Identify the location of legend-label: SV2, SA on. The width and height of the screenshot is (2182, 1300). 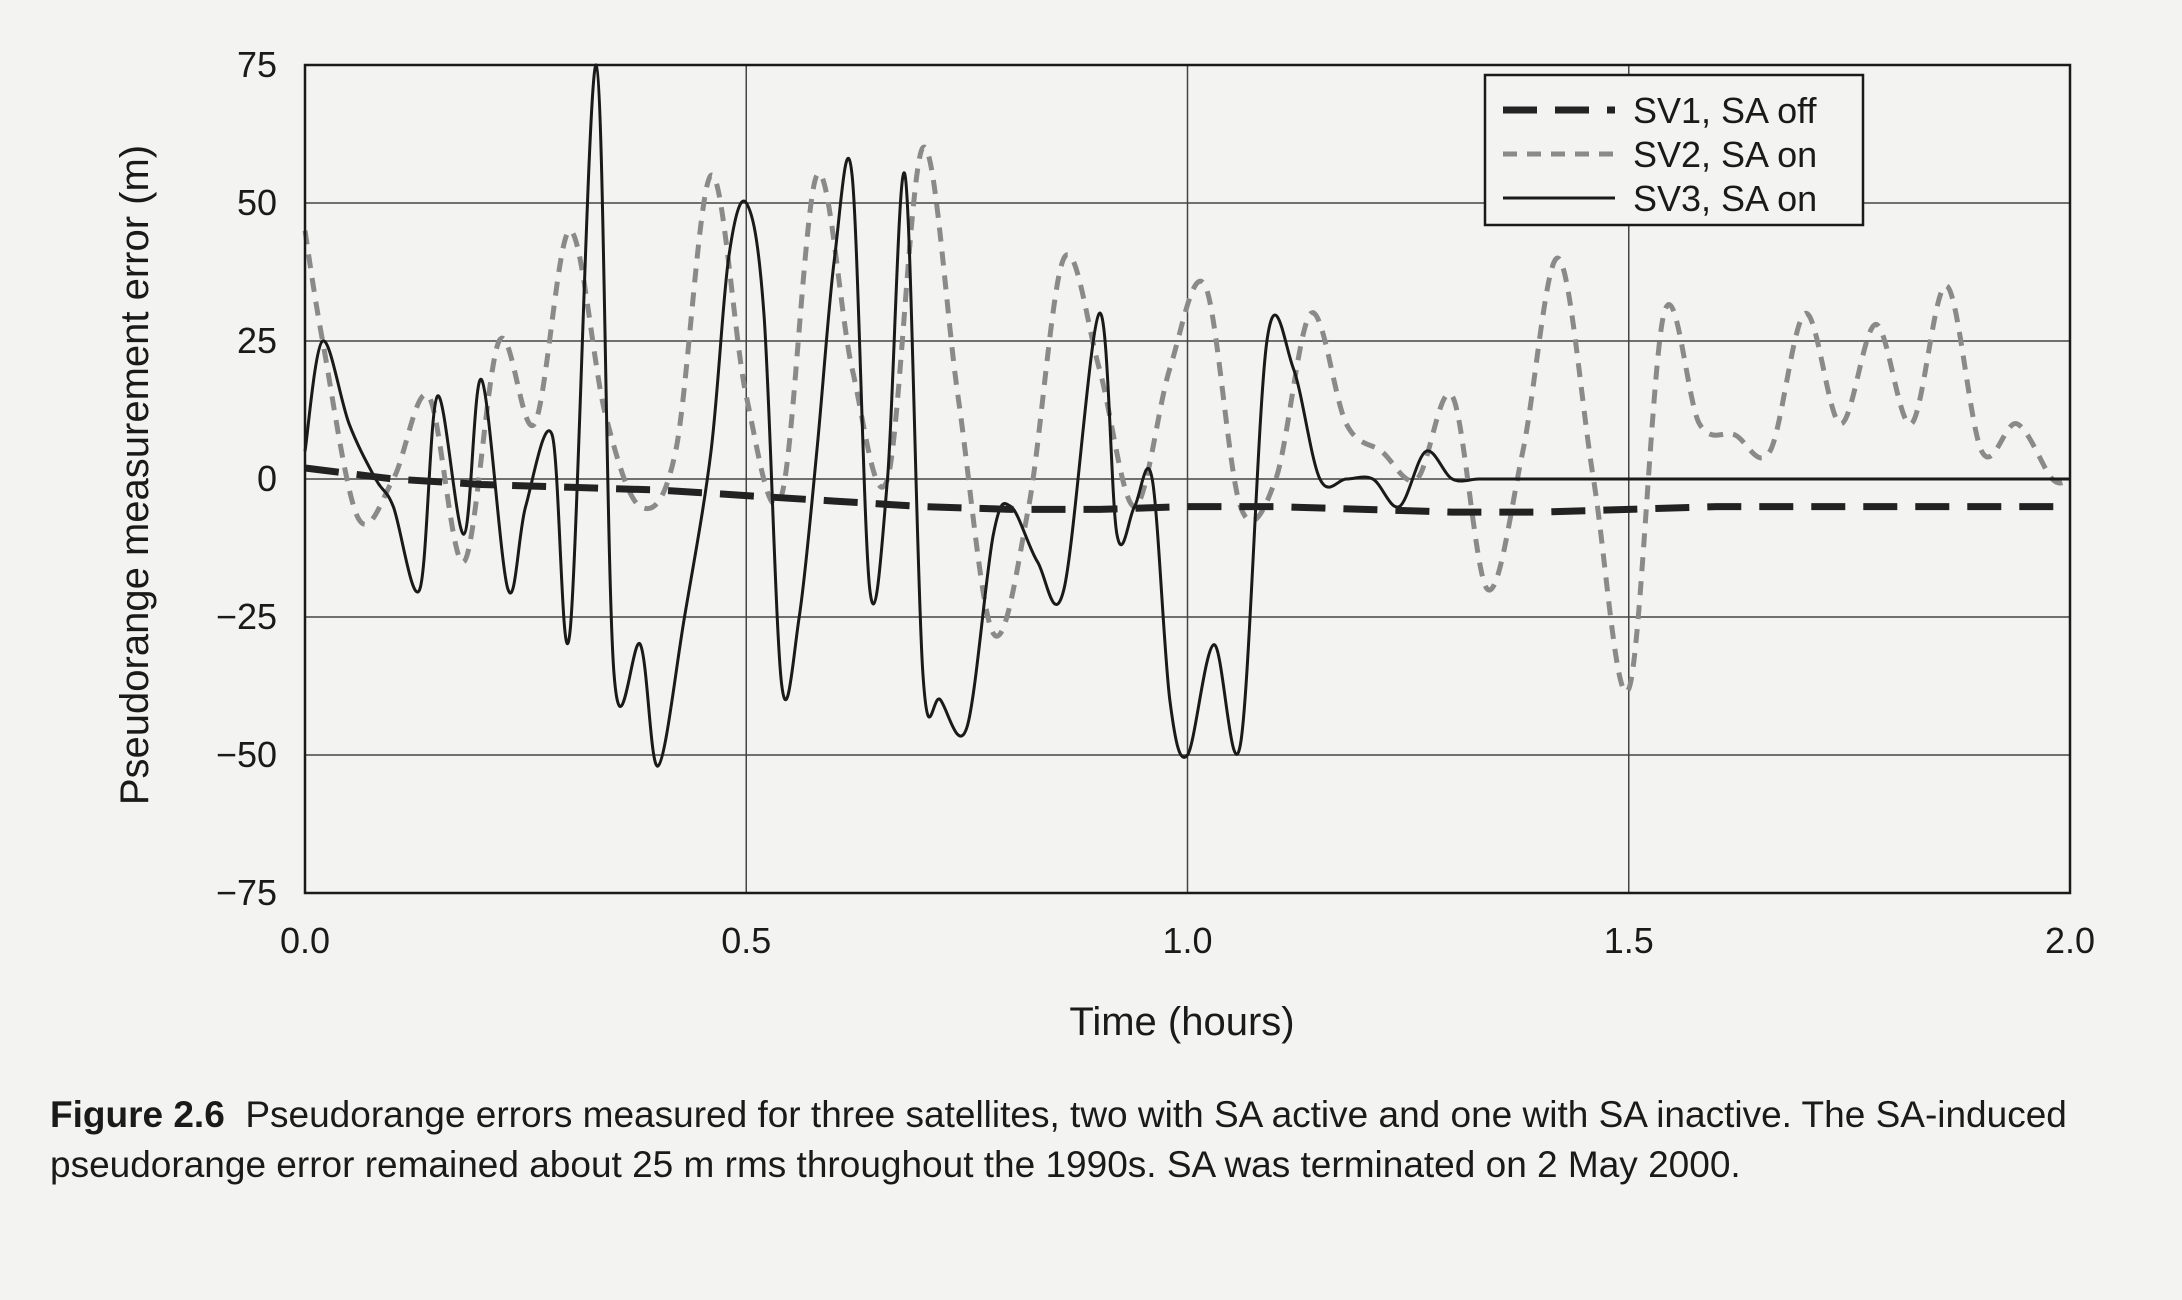
(1725, 154).